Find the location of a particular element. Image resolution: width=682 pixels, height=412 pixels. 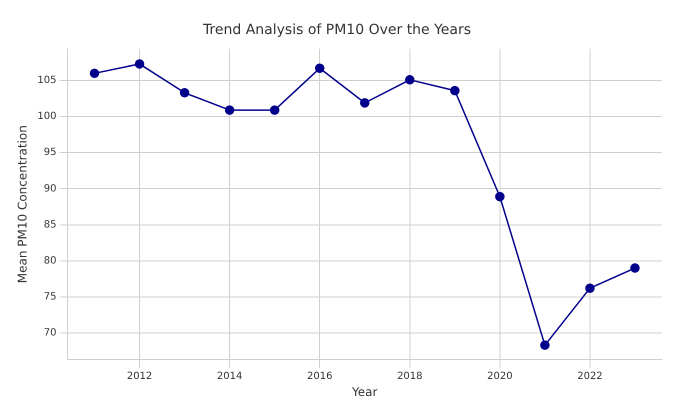

x-tick-label: 2022 is located at coordinates (590, 376).